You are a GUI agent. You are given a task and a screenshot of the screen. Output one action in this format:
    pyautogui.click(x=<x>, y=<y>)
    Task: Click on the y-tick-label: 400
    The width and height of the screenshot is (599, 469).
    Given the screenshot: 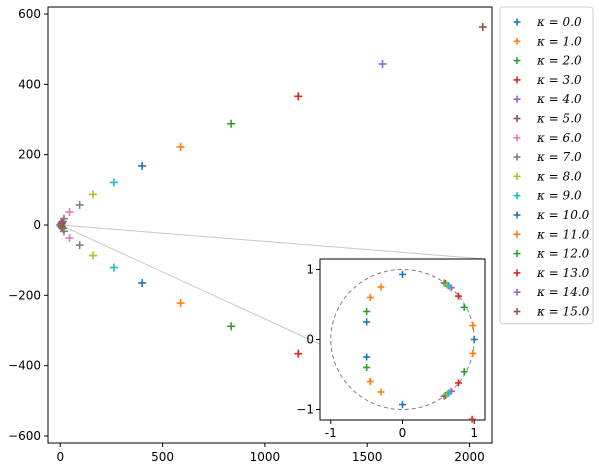 What is the action you would take?
    pyautogui.click(x=29, y=84)
    